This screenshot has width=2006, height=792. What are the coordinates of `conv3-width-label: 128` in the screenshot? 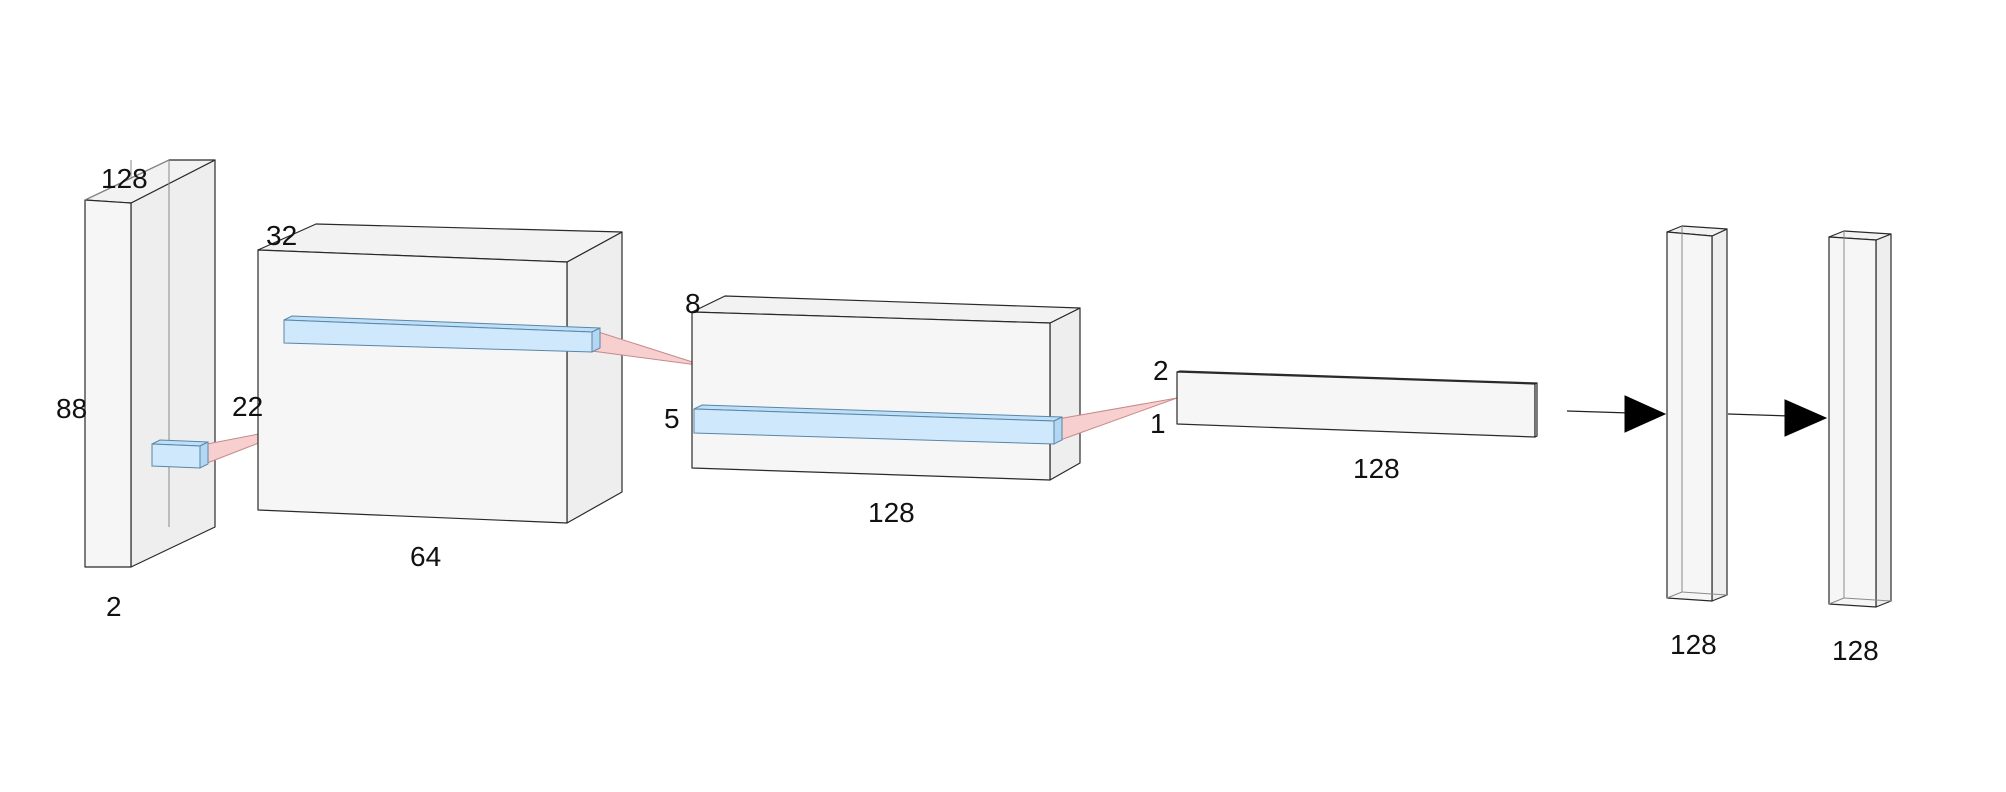 It's located at (1376, 468).